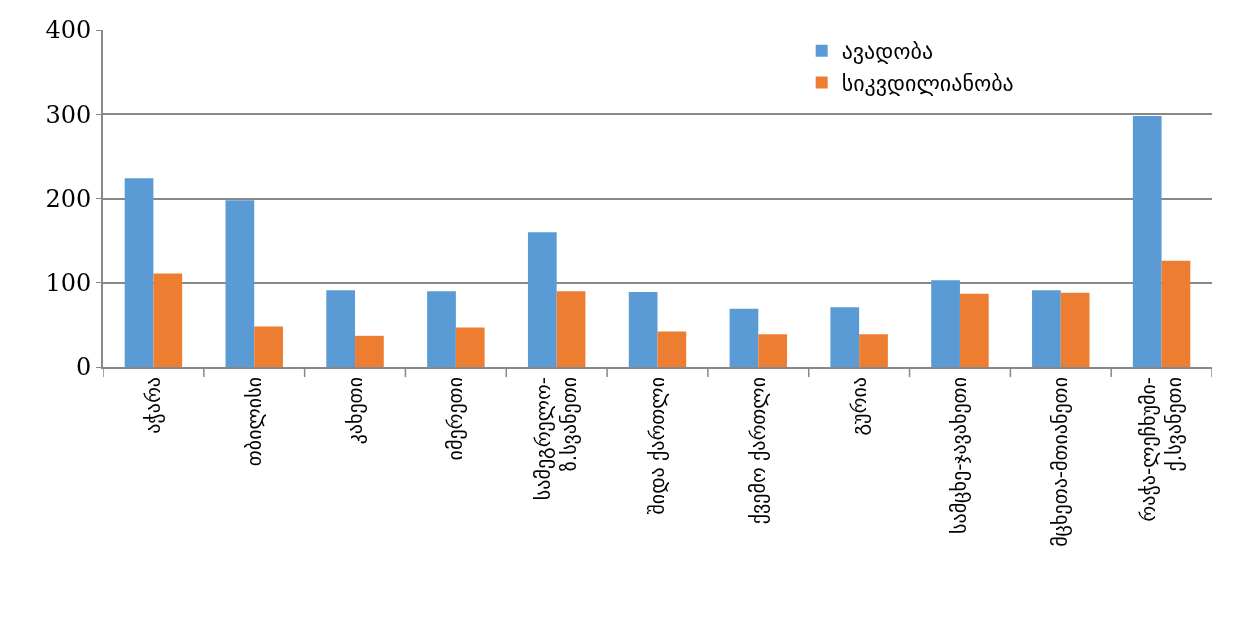  Describe the element at coordinates (887, 52) in the screenshot. I see `legend-label: ავადობა` at that location.